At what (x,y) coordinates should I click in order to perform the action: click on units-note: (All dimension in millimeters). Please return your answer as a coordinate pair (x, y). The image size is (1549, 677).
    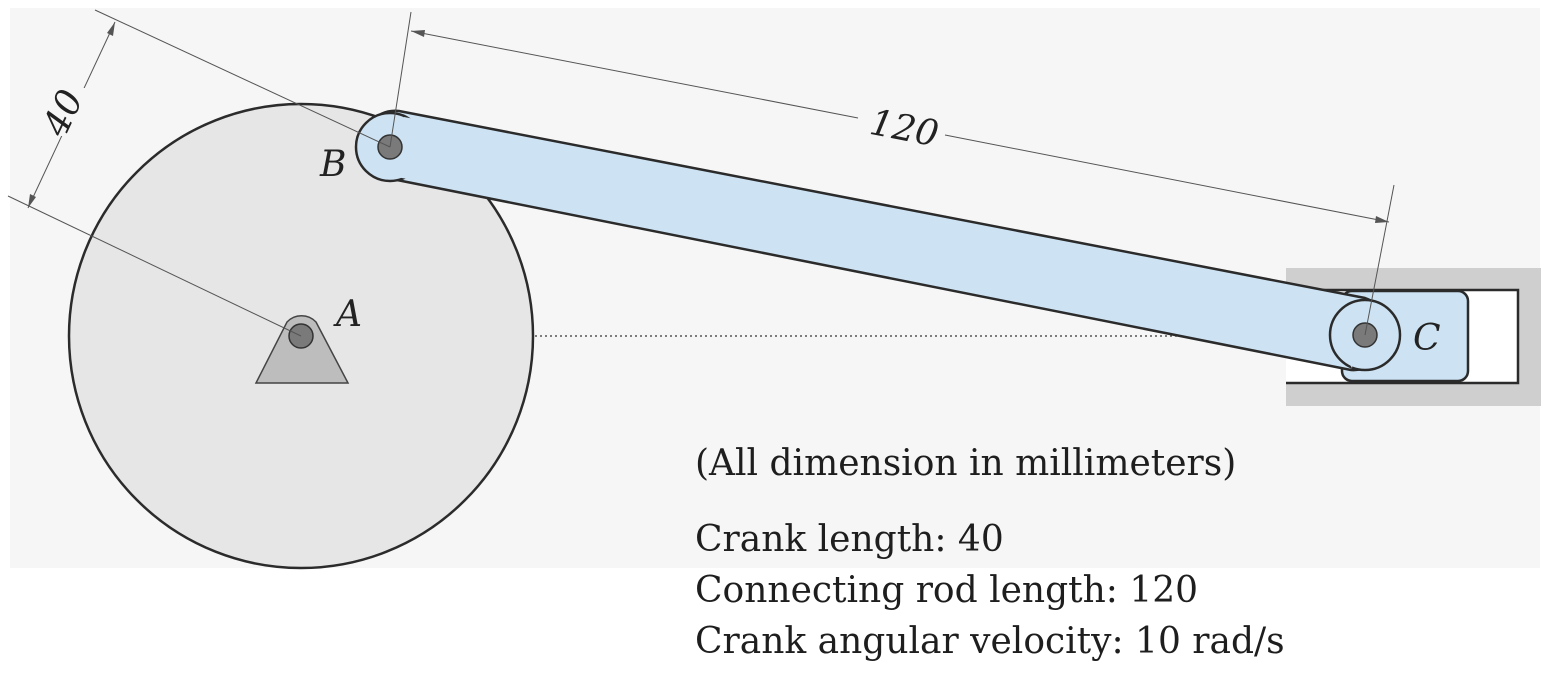
    Looking at the image, I should click on (966, 463).